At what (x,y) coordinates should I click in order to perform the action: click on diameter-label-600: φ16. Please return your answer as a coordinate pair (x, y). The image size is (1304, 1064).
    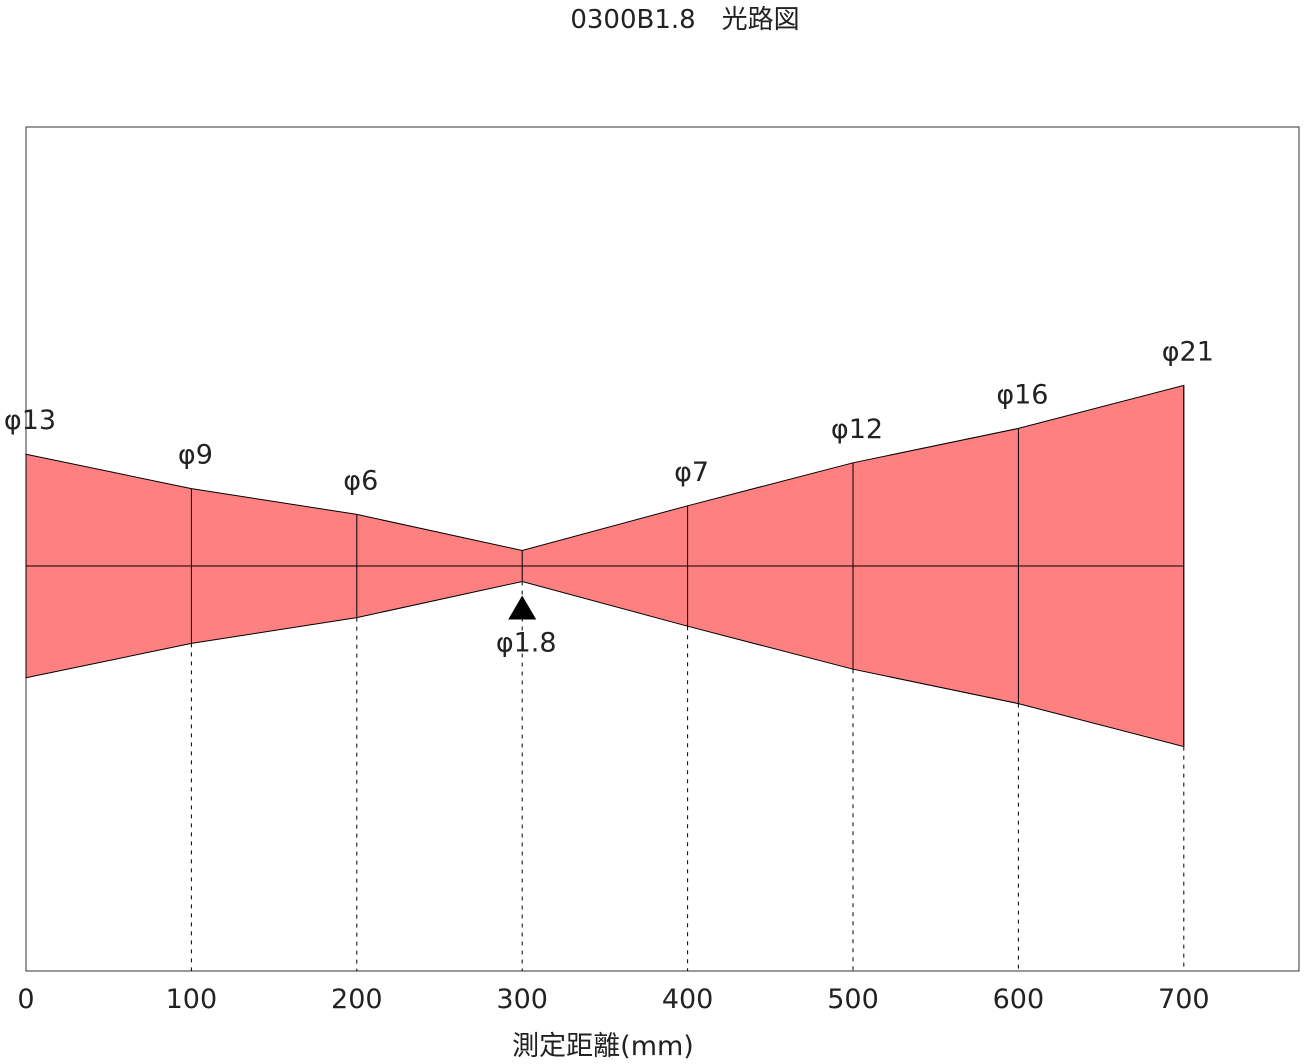
    Looking at the image, I should click on (1022, 394).